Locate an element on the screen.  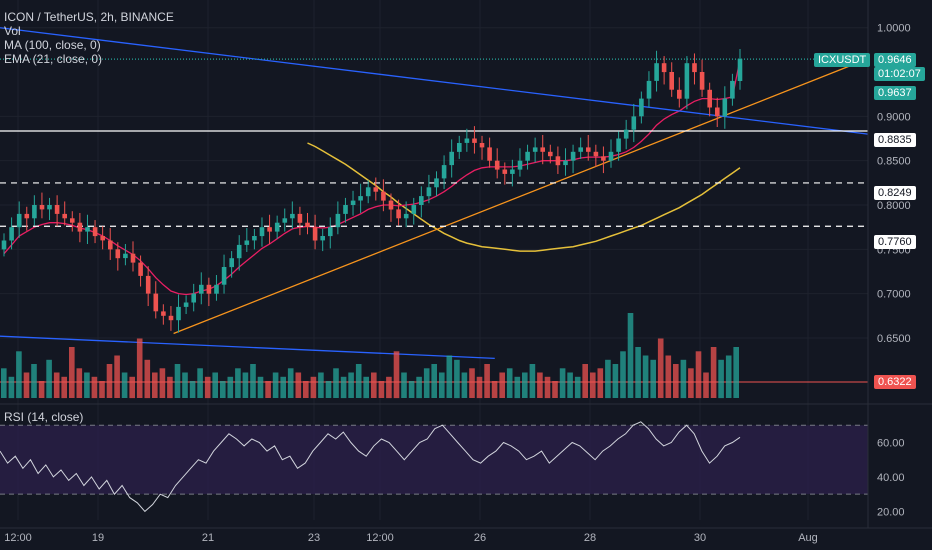
price-tick-2: 0.8500 is located at coordinates (894, 162).